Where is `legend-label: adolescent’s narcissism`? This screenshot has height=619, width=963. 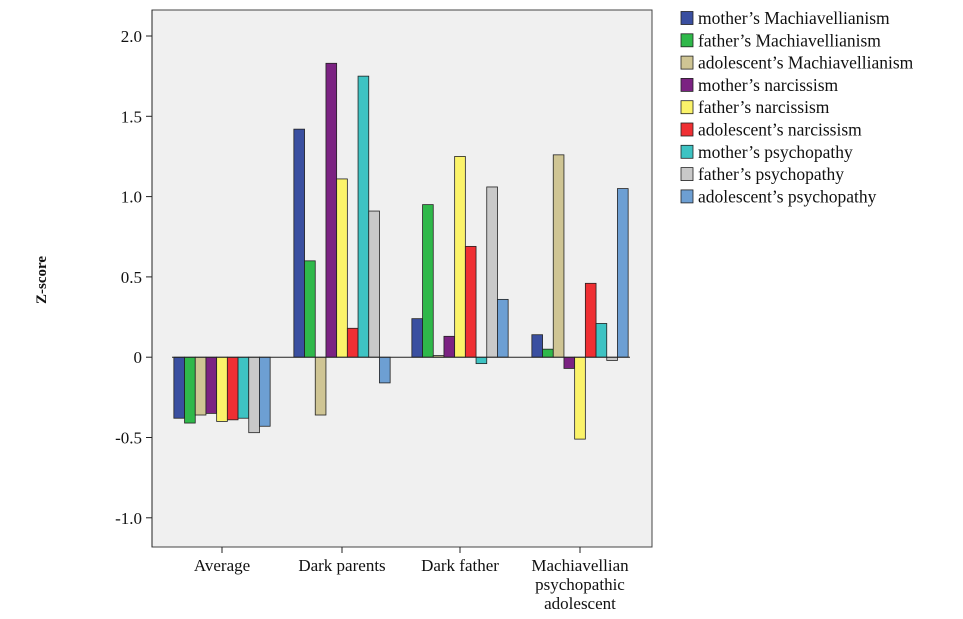 legend-label: adolescent’s narcissism is located at coordinates (780, 130).